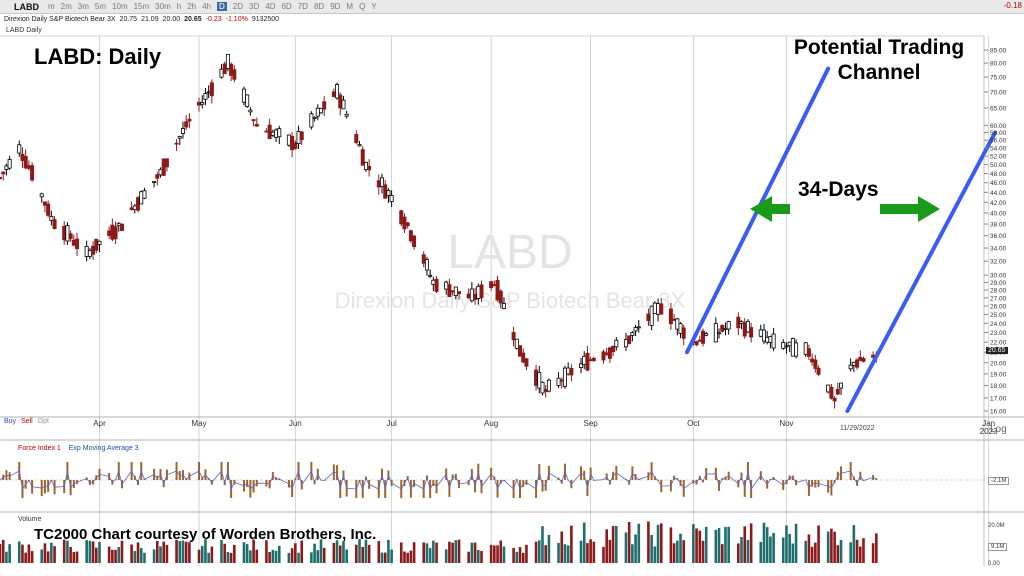  I want to click on price-panel-tag: LABD Daily, so click(24, 30).